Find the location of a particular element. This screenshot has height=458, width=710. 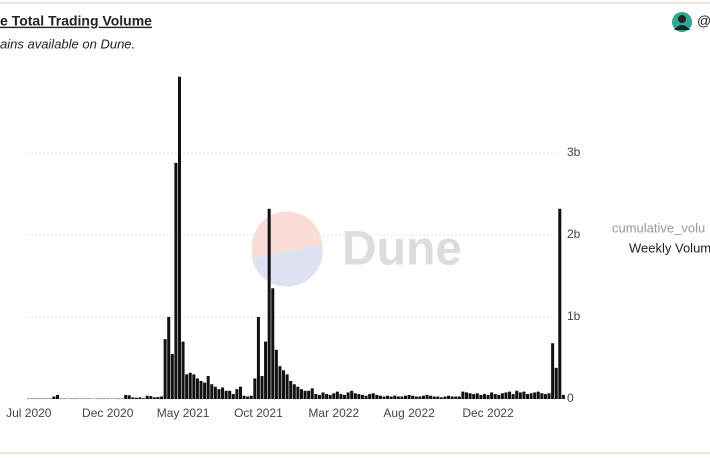

legend-entry: Weekly Volum is located at coordinates (669, 247).